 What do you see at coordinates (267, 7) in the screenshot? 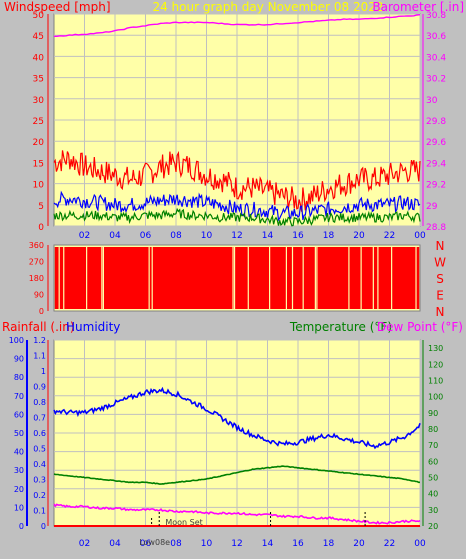
I see `graph-date-title: 24 hour graph day November 08 2022` at bounding box center [267, 7].